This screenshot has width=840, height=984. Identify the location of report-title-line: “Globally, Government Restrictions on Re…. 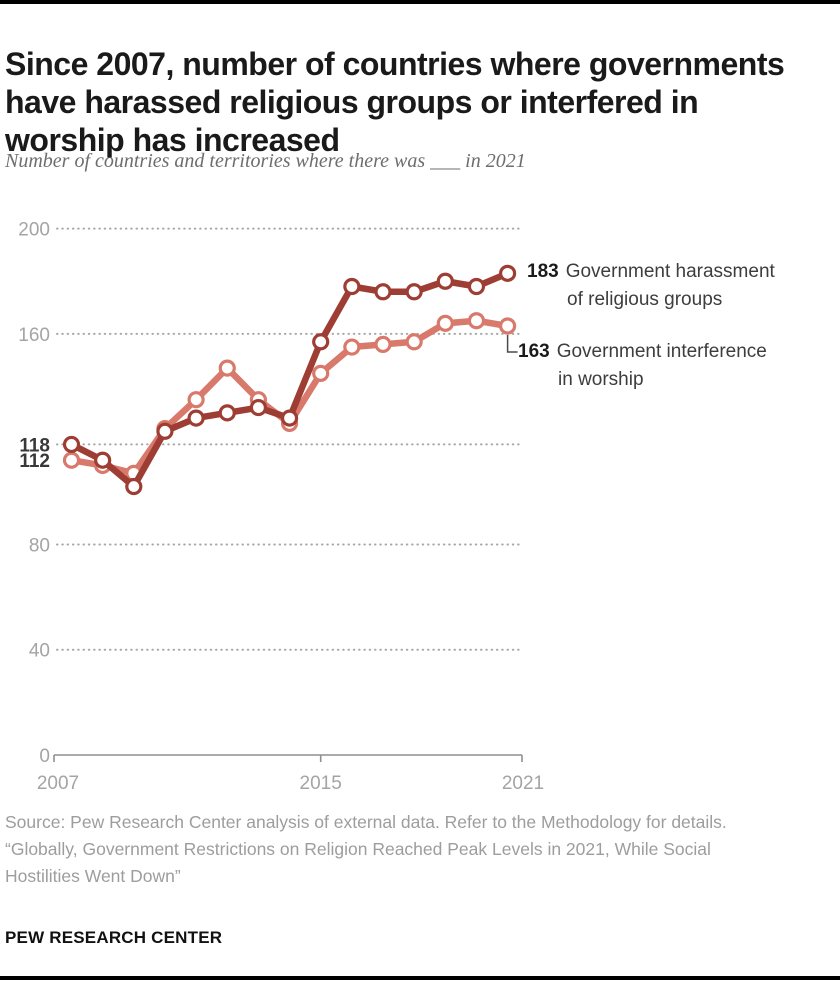
(358, 862).